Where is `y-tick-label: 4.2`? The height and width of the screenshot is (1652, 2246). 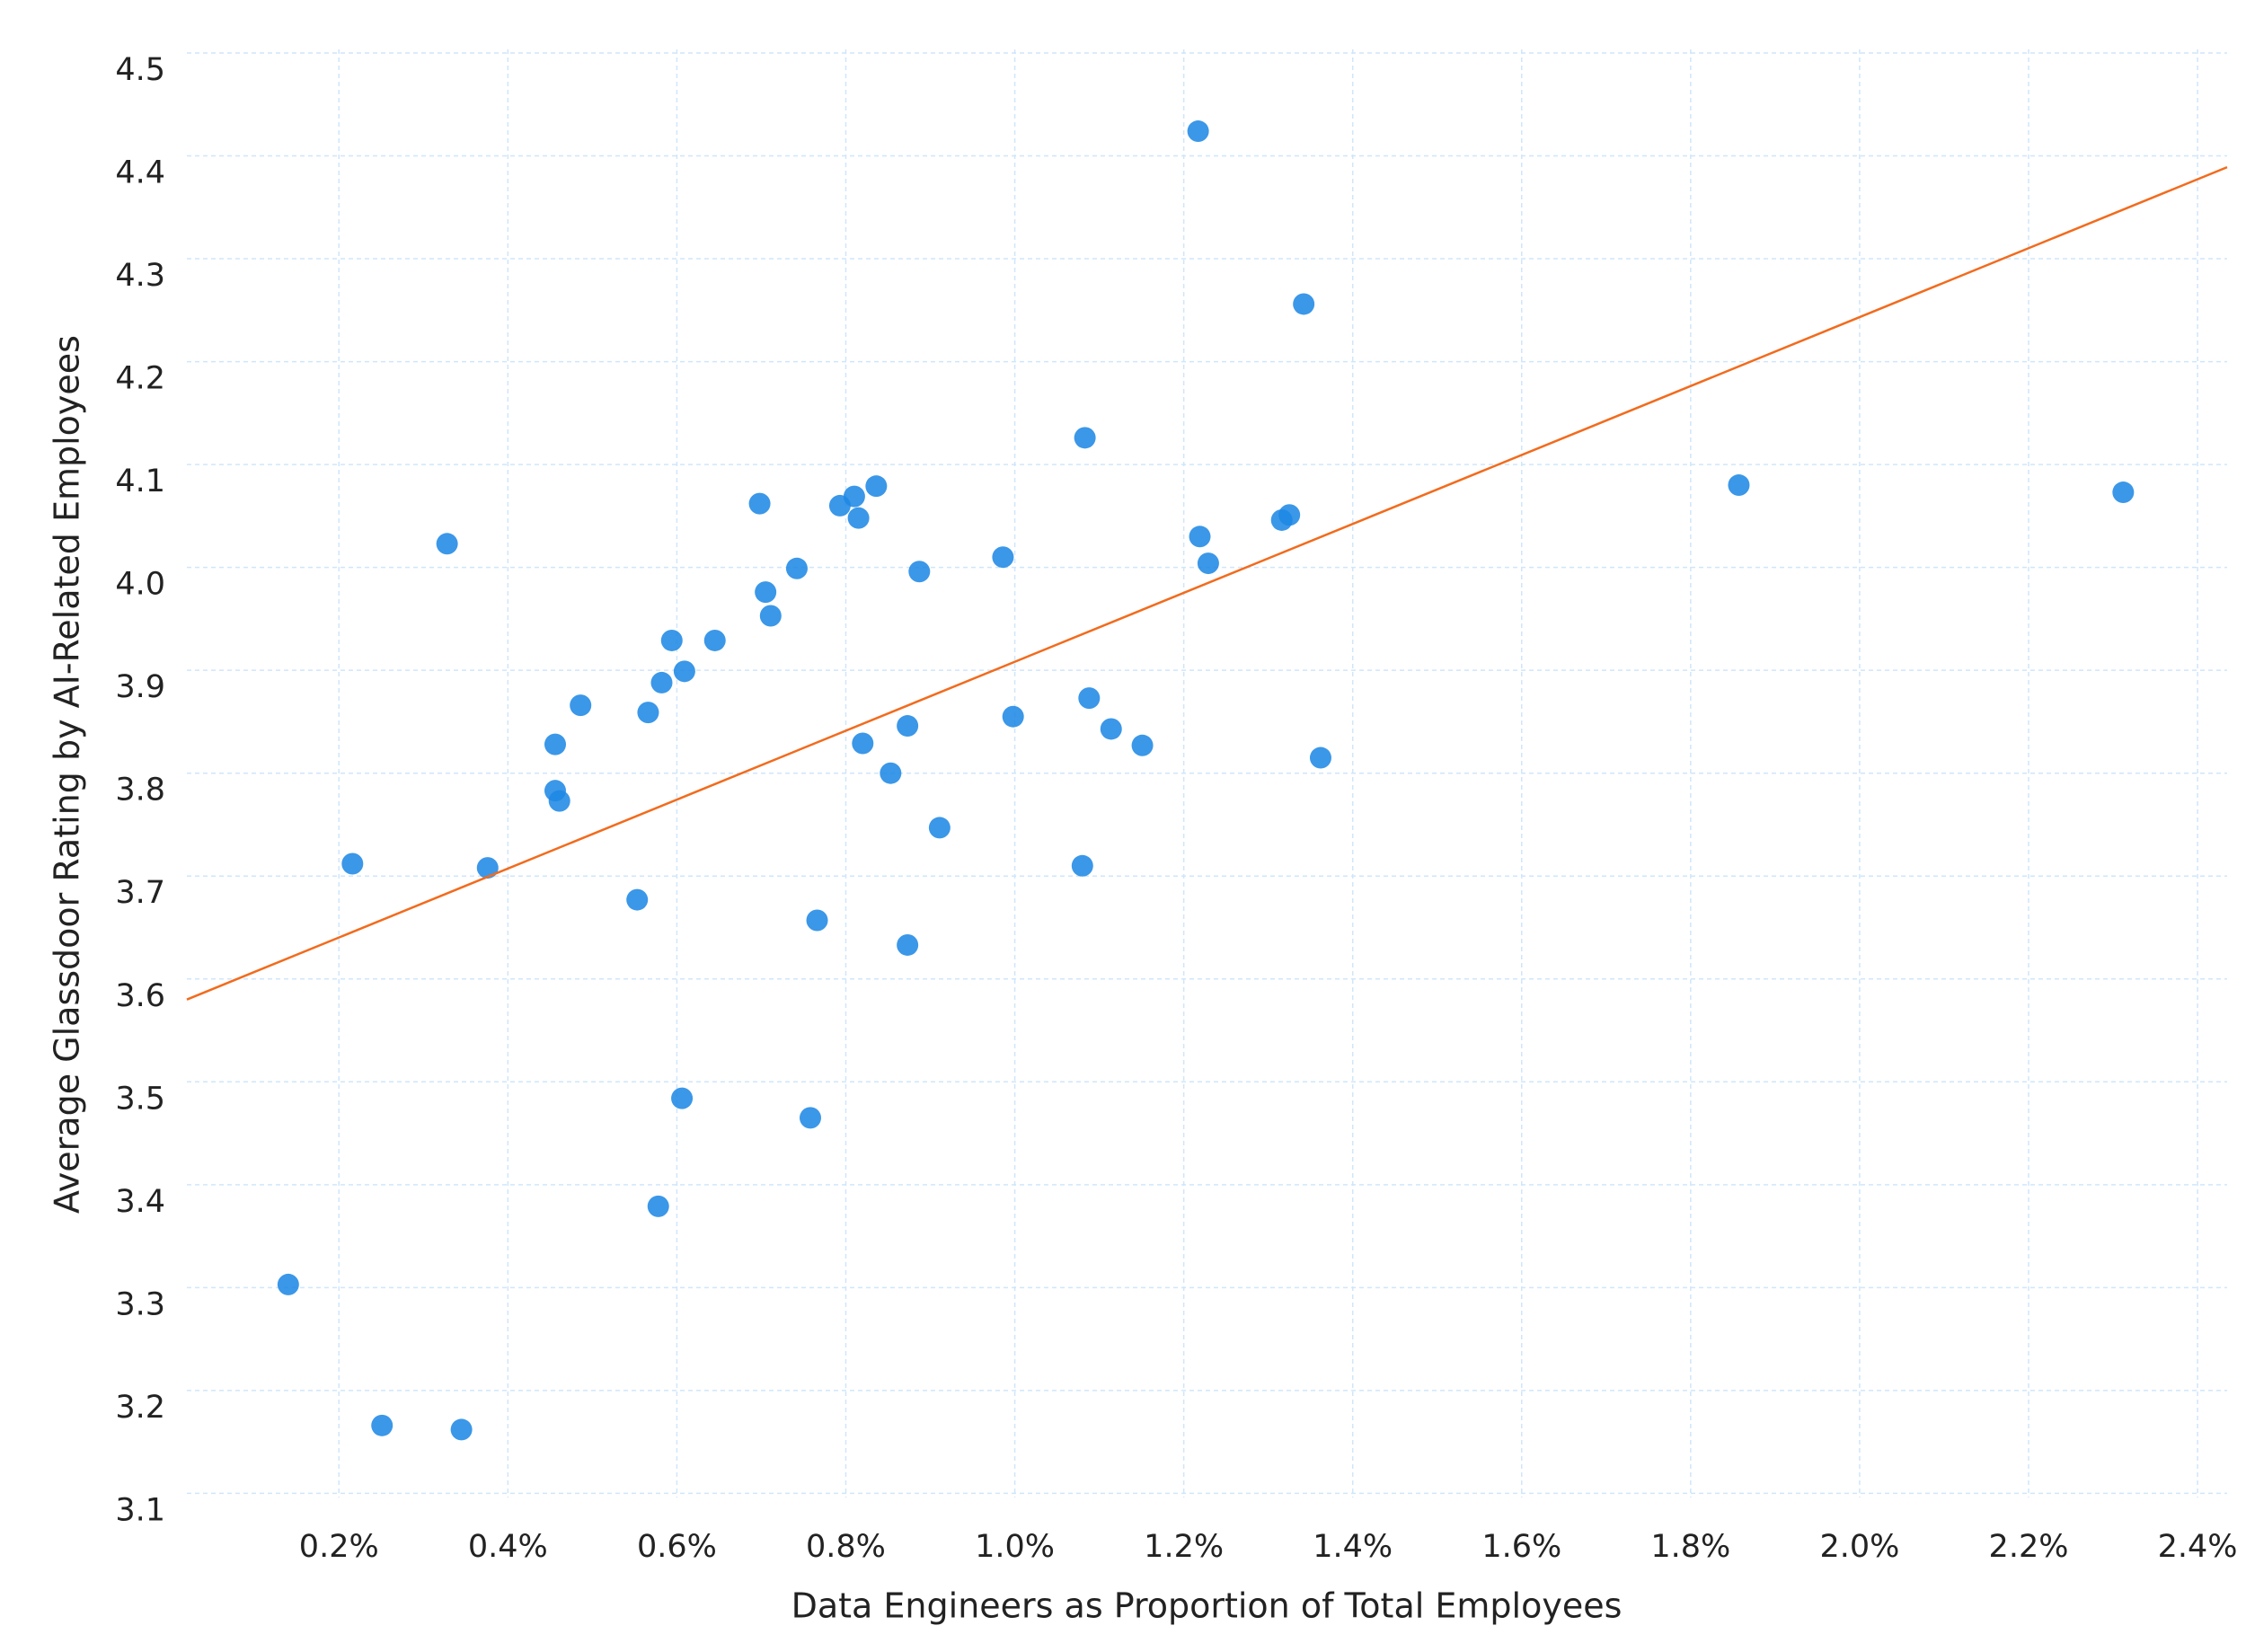 y-tick-label: 4.2 is located at coordinates (140, 379).